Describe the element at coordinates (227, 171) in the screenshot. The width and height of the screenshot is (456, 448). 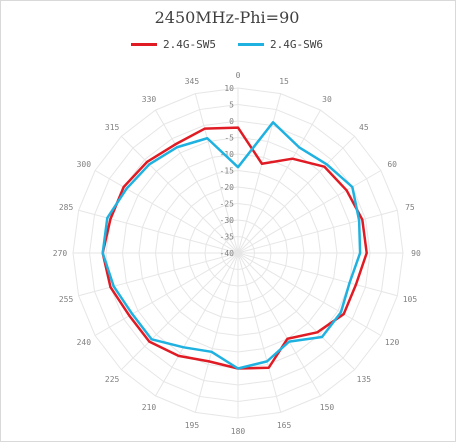
I see `r-tick-label: -15` at that location.